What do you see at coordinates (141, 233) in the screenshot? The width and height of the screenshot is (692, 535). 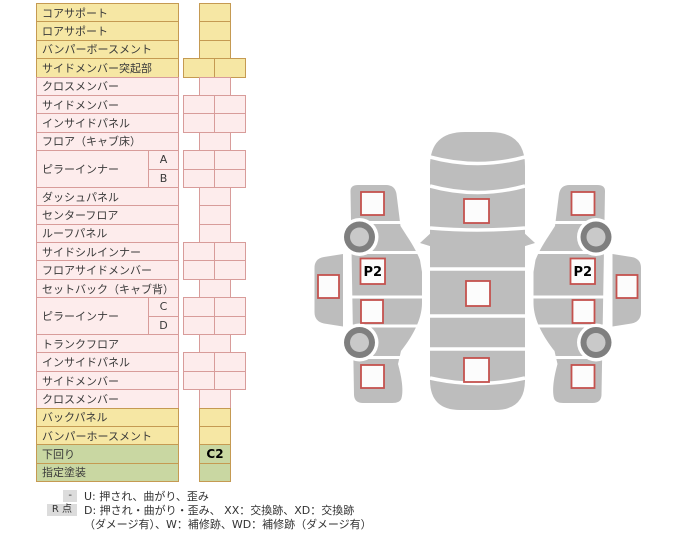 I see `table-row: ルーフパネル` at bounding box center [141, 233].